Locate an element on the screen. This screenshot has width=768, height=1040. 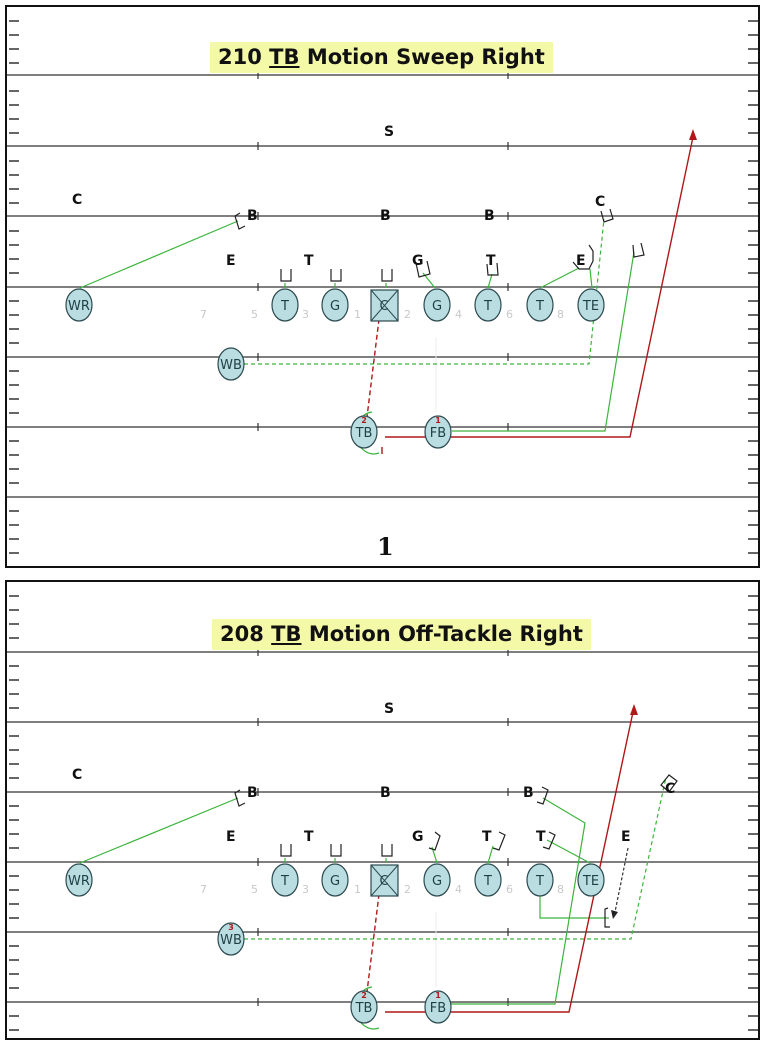
play-number: 210 is located at coordinates (240, 57).